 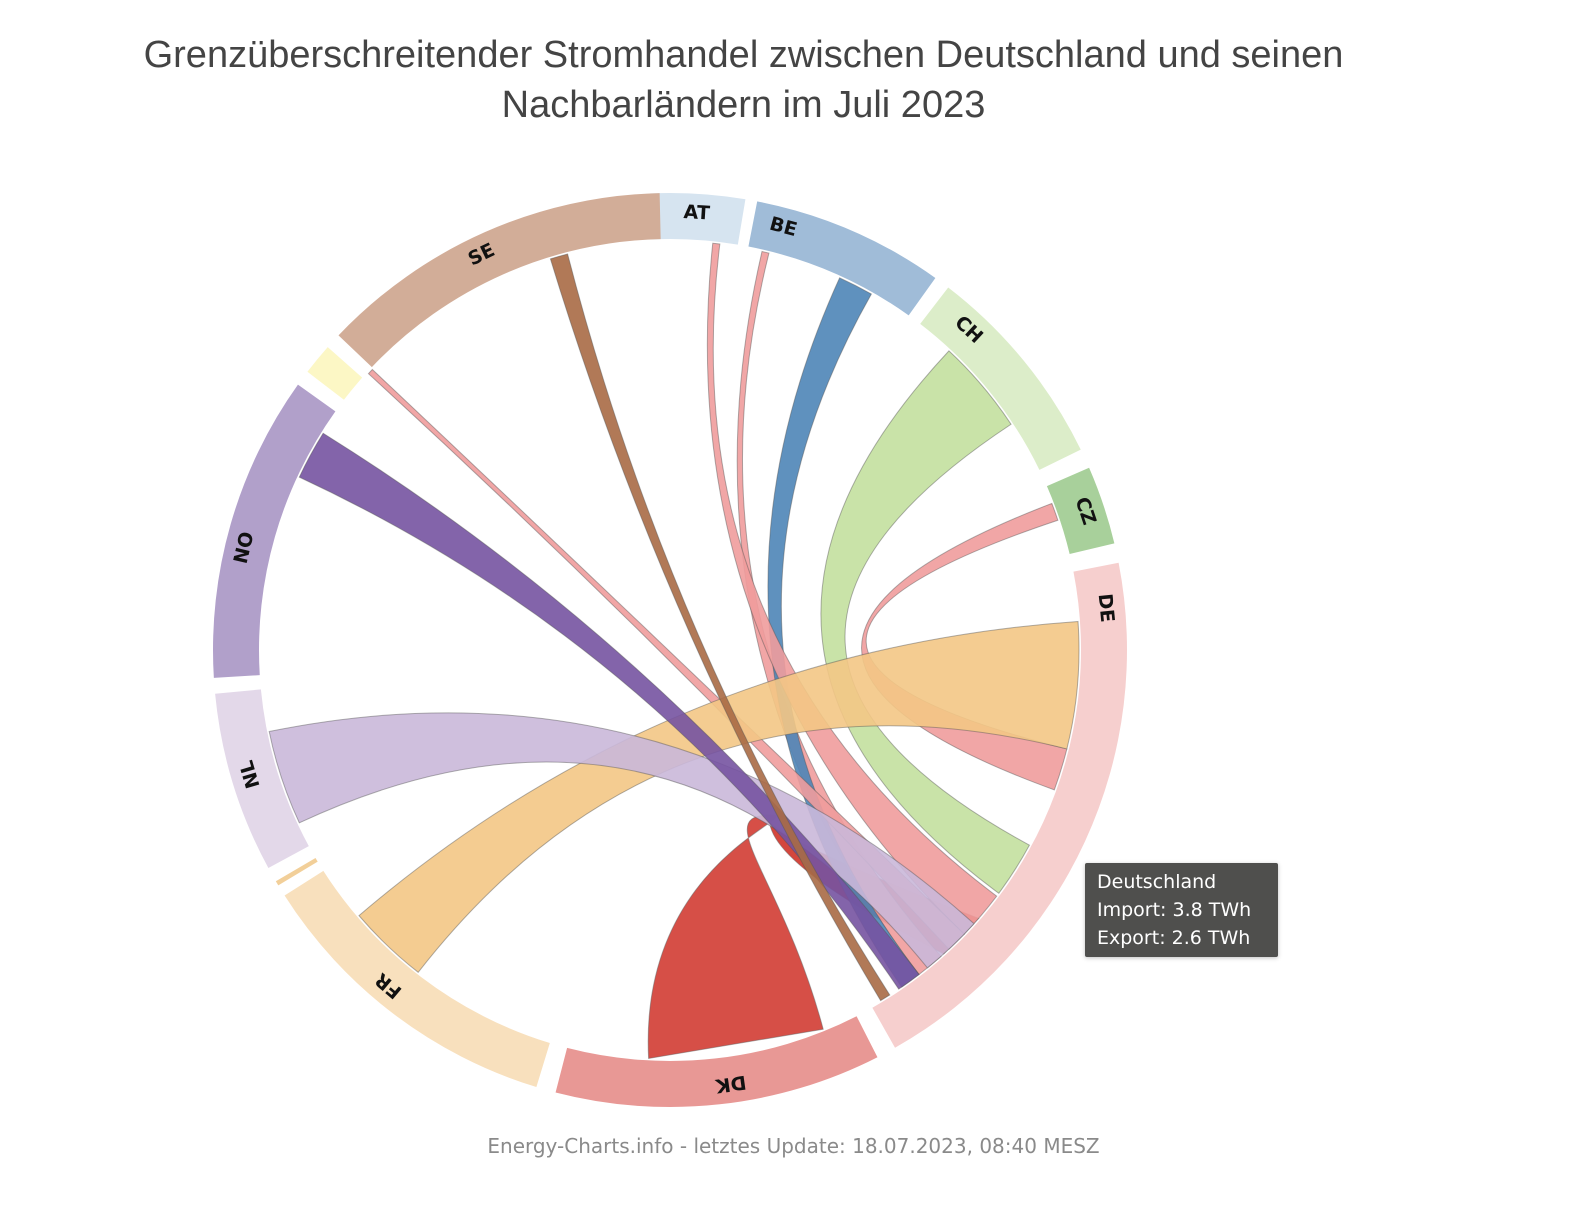 What do you see at coordinates (499, 280) in the screenshot?
I see `arc-se` at bounding box center [499, 280].